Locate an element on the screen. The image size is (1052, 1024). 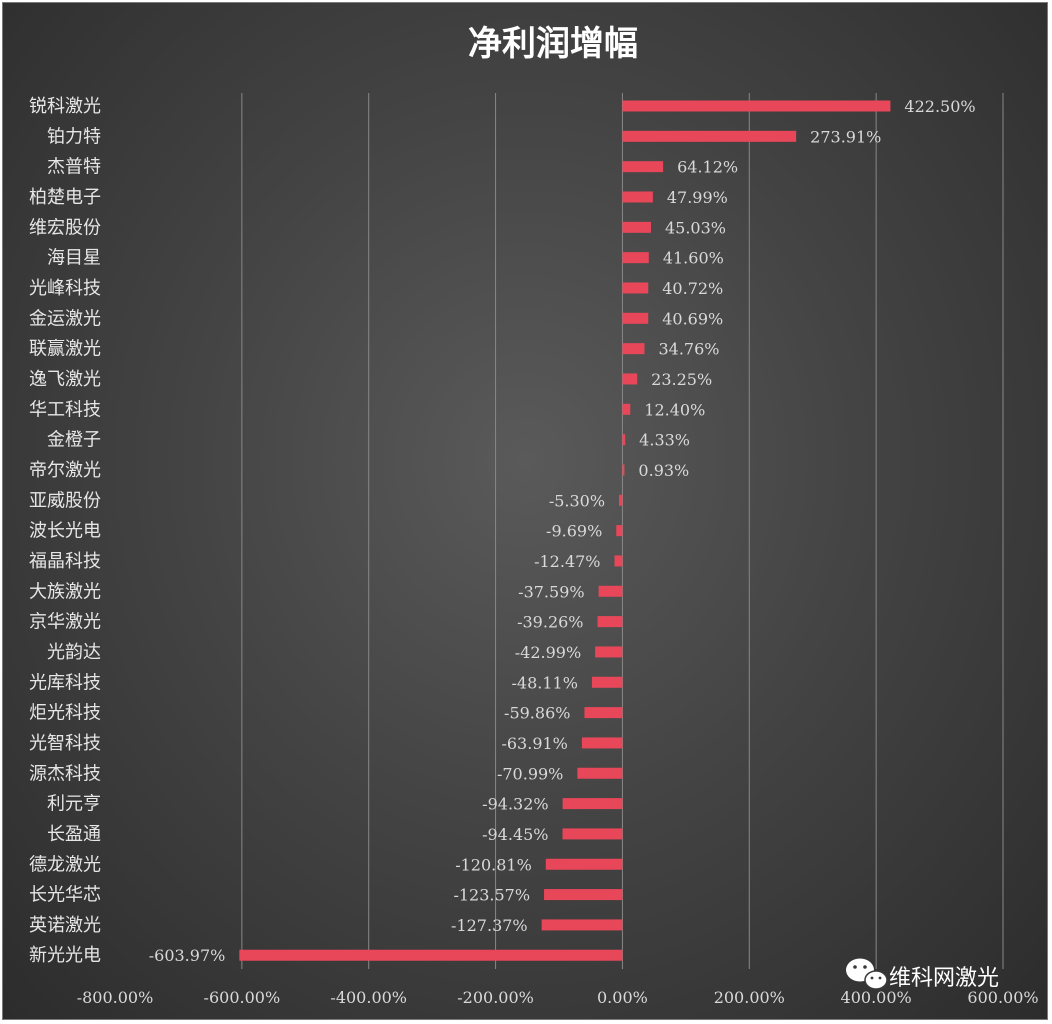
data-label: 422.50% is located at coordinates (939, 106).